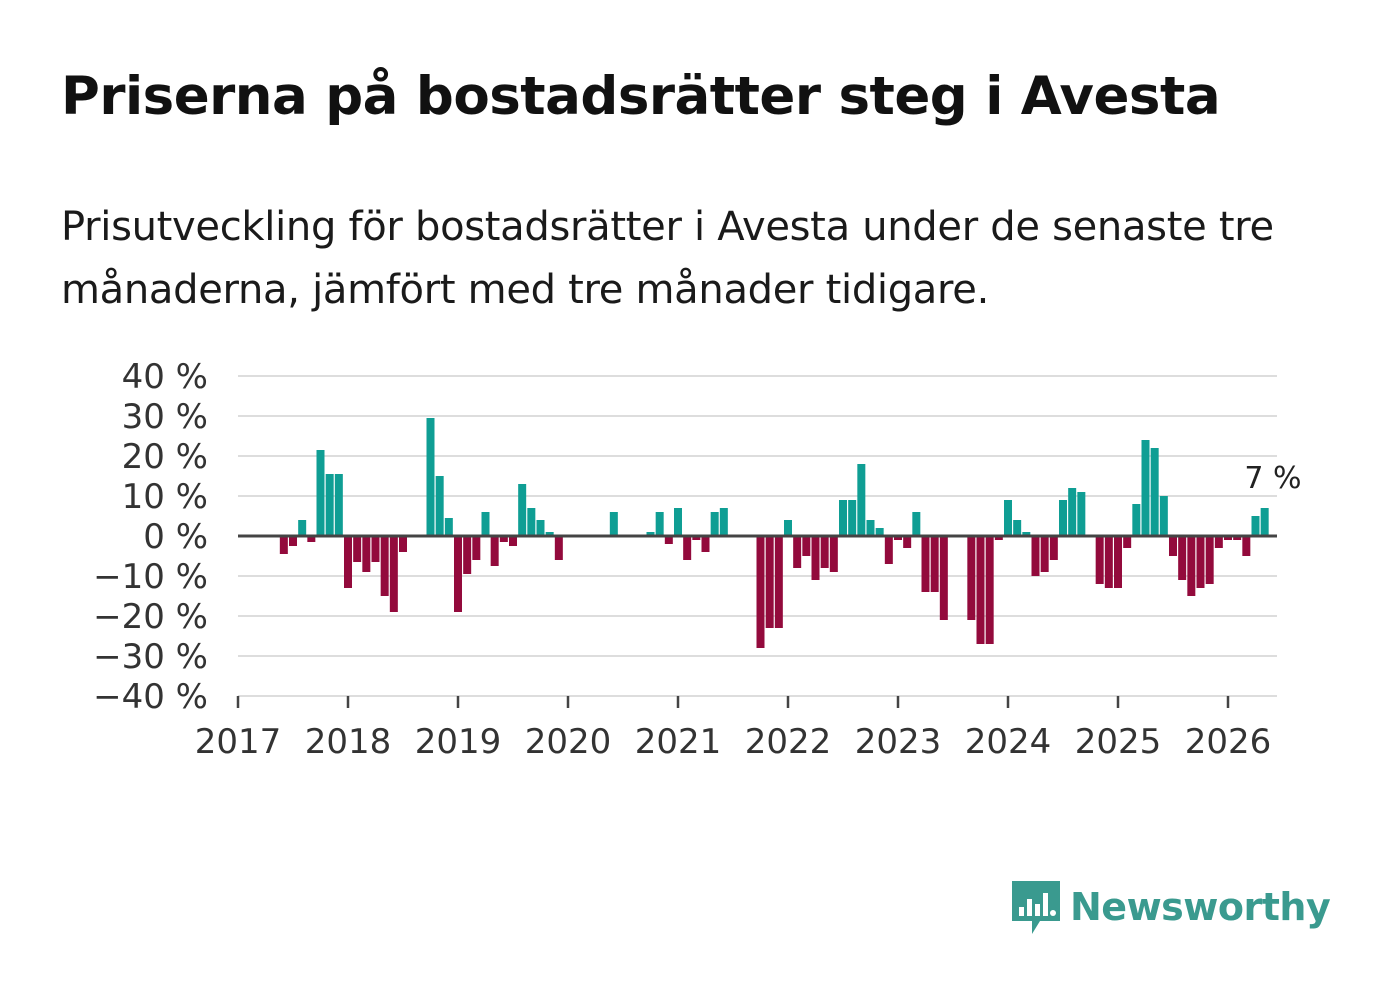 Image resolution: width=1382 pixels, height=999 pixels. What do you see at coordinates (641, 96) in the screenshot?
I see `chart-title: Priserna på bostadsrätter steg i Avesta` at bounding box center [641, 96].